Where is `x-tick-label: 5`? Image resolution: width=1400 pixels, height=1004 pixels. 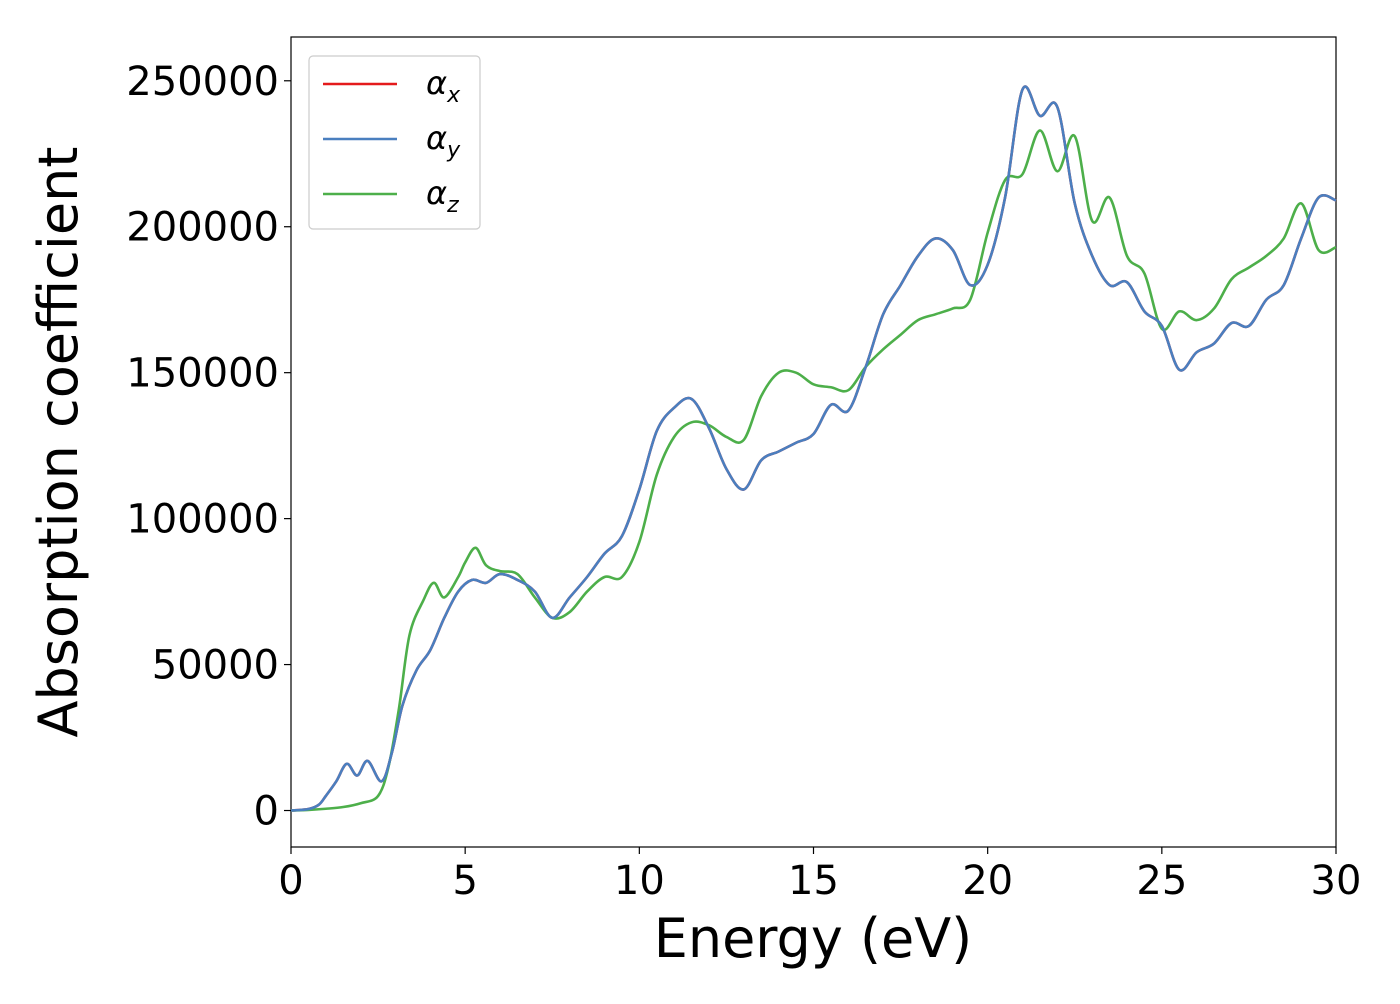
x-tick-label: 5 is located at coordinates (464, 881).